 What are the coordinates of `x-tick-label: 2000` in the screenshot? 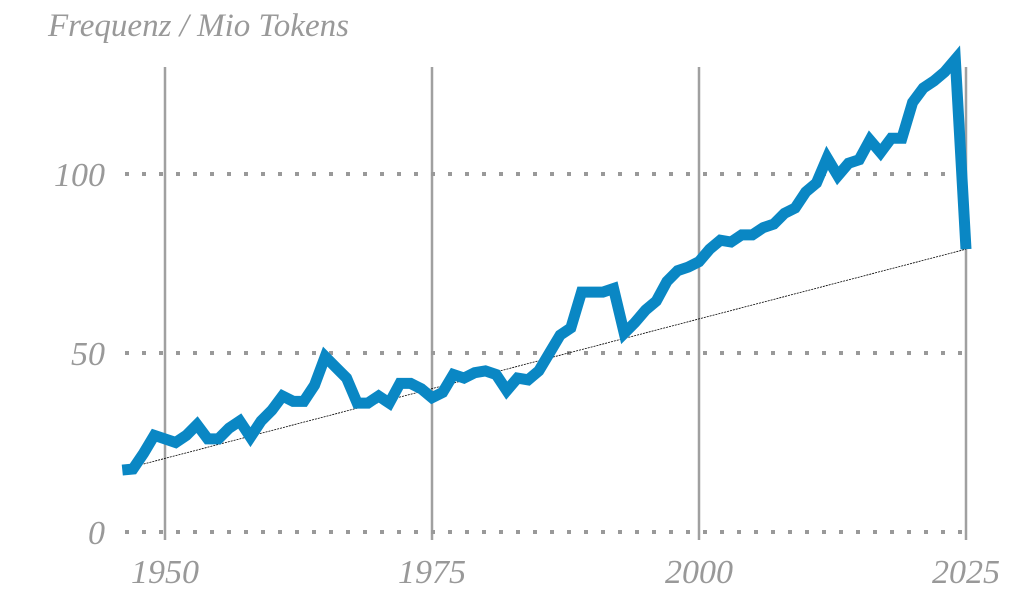 It's located at (699, 572).